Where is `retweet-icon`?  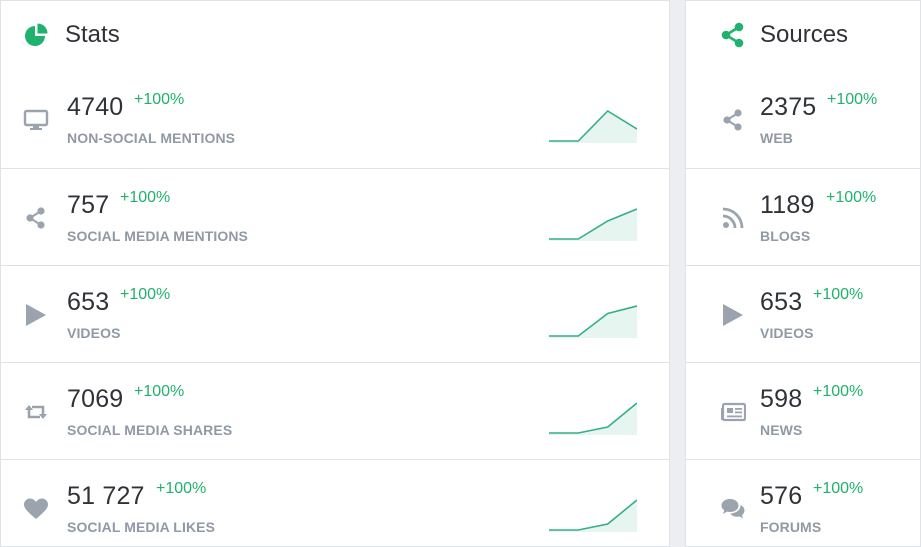 retweet-icon is located at coordinates (36, 412).